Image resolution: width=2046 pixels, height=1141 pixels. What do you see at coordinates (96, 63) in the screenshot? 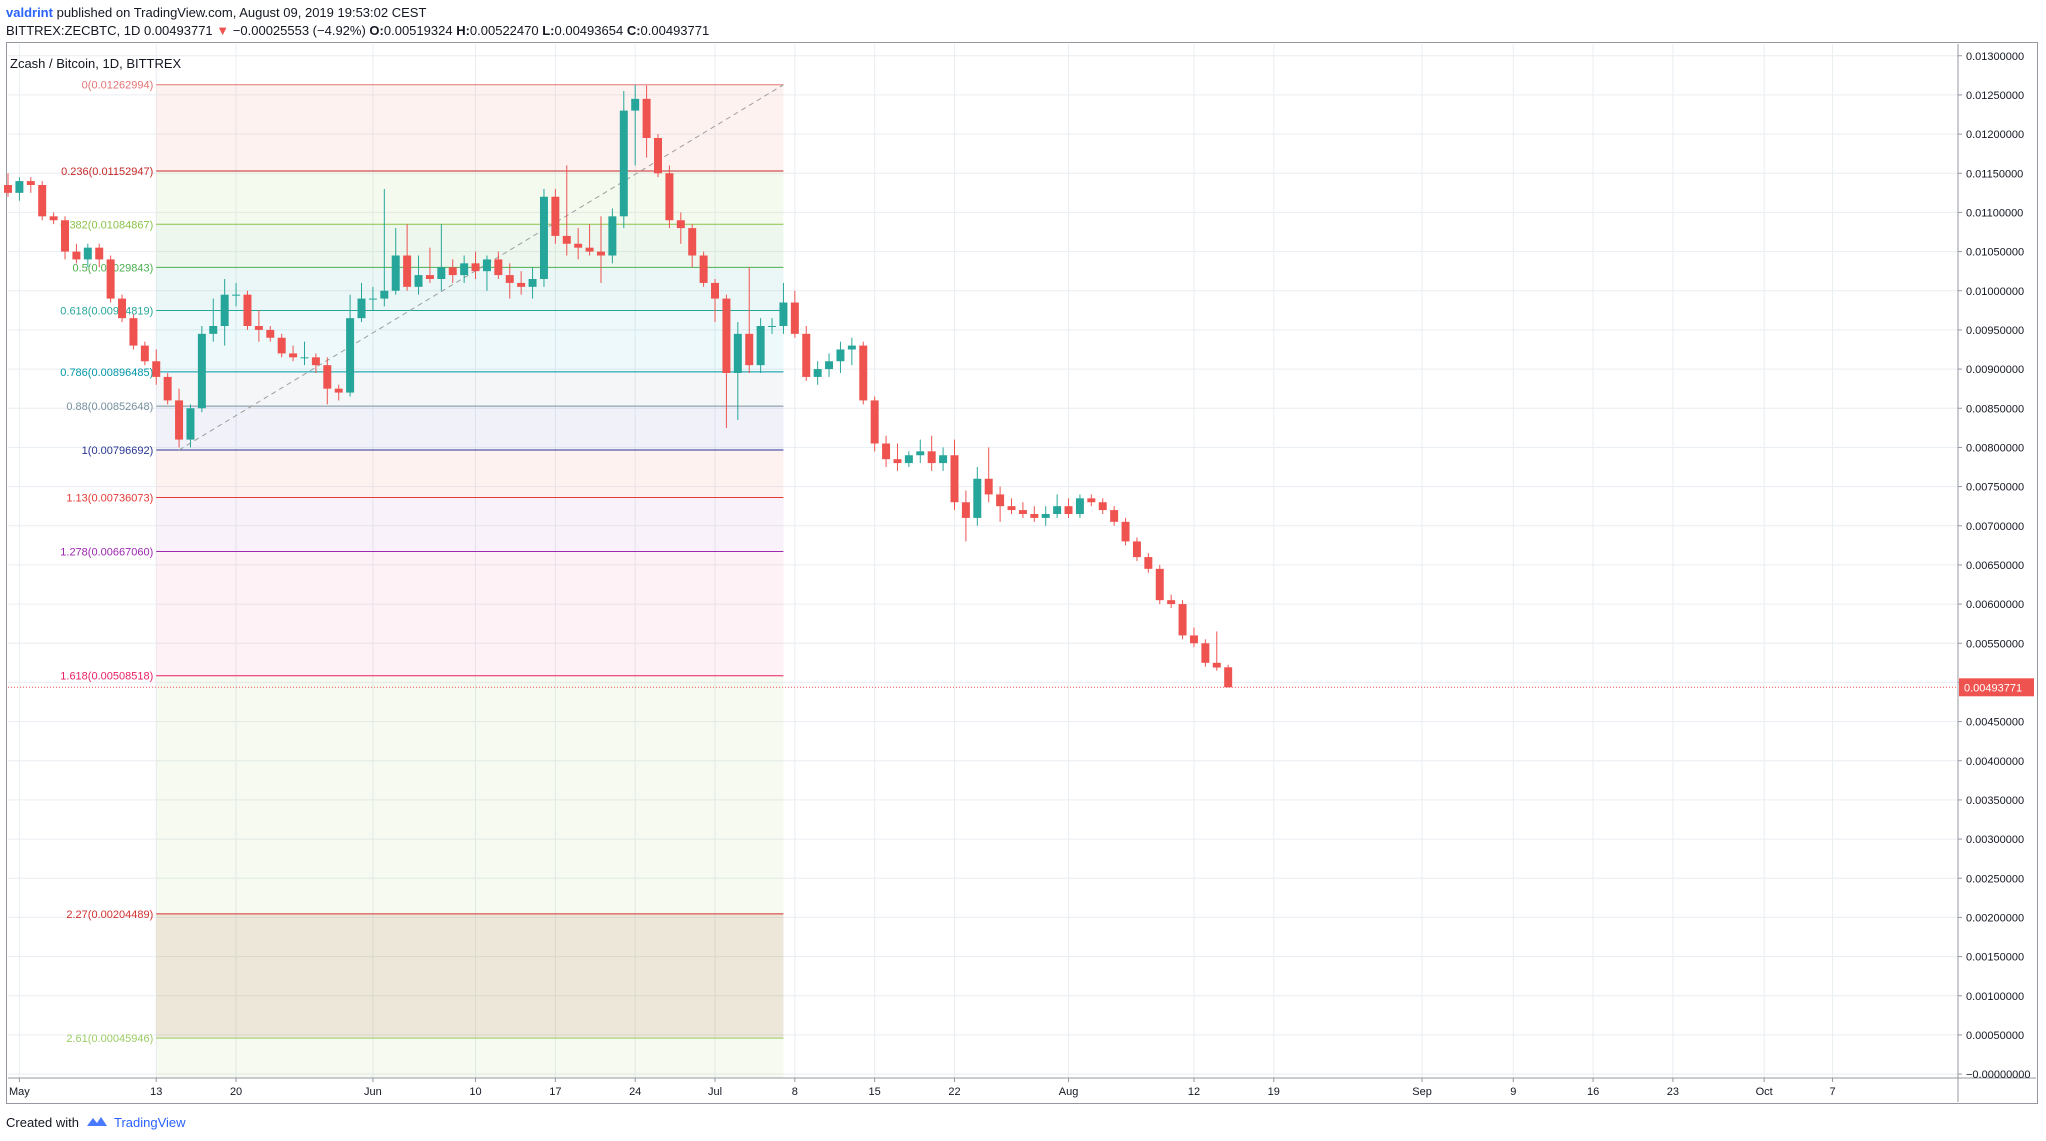
I see `chart-title: Zcash / Bitcoin, 1D, BITTREX` at bounding box center [96, 63].